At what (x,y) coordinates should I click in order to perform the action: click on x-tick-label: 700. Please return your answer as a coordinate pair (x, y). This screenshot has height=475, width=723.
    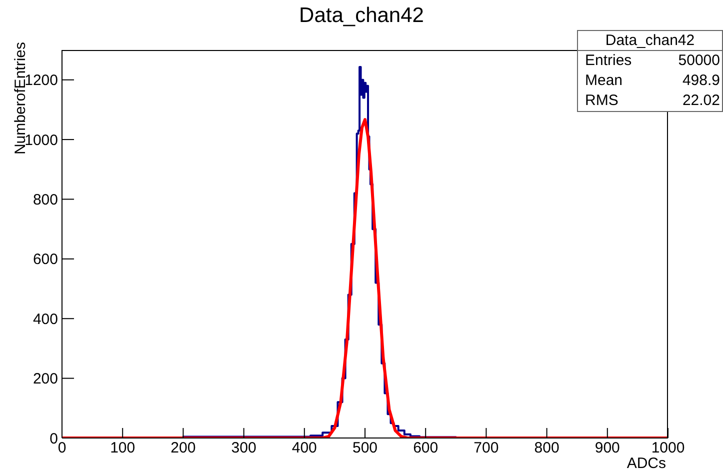
    Looking at the image, I should click on (486, 448).